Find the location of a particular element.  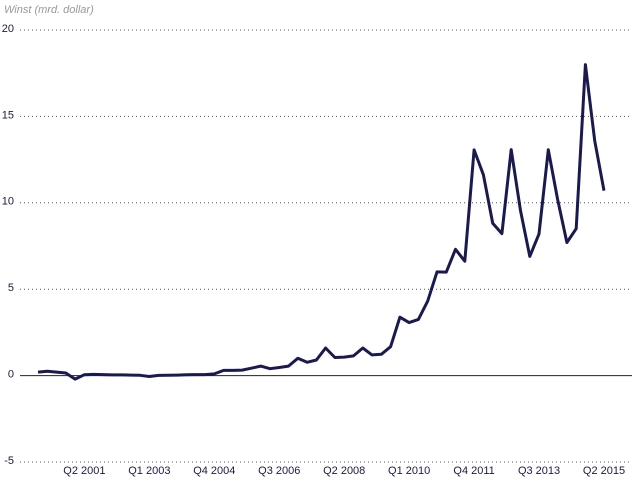

x-tick-label: Q2 2015 is located at coordinates (604, 471).